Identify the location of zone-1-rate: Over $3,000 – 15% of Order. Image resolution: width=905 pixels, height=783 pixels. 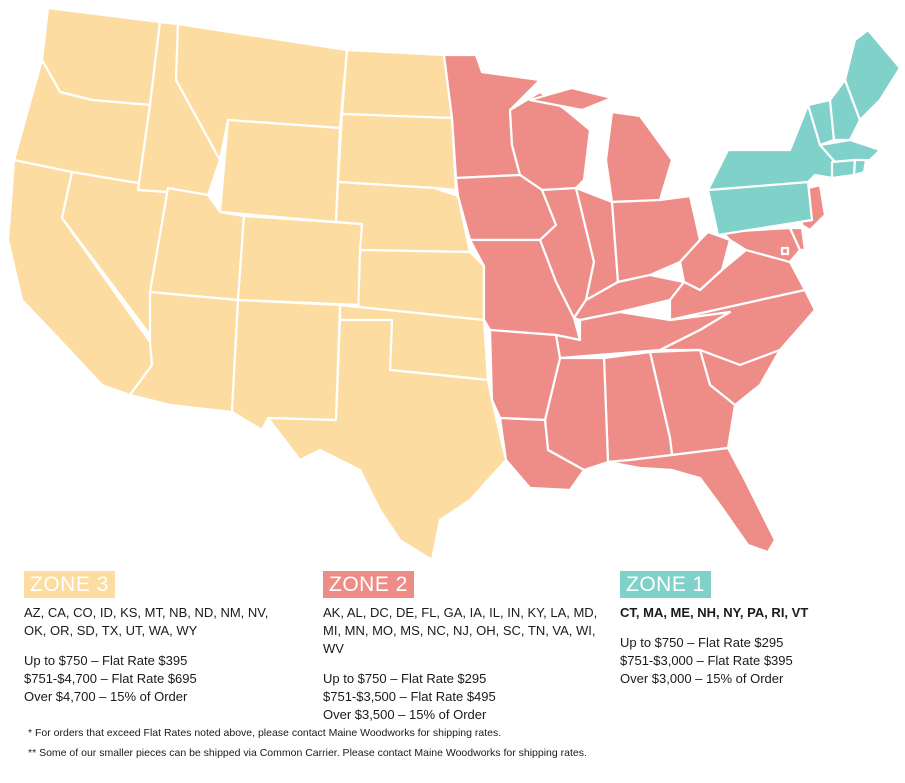
(702, 678).